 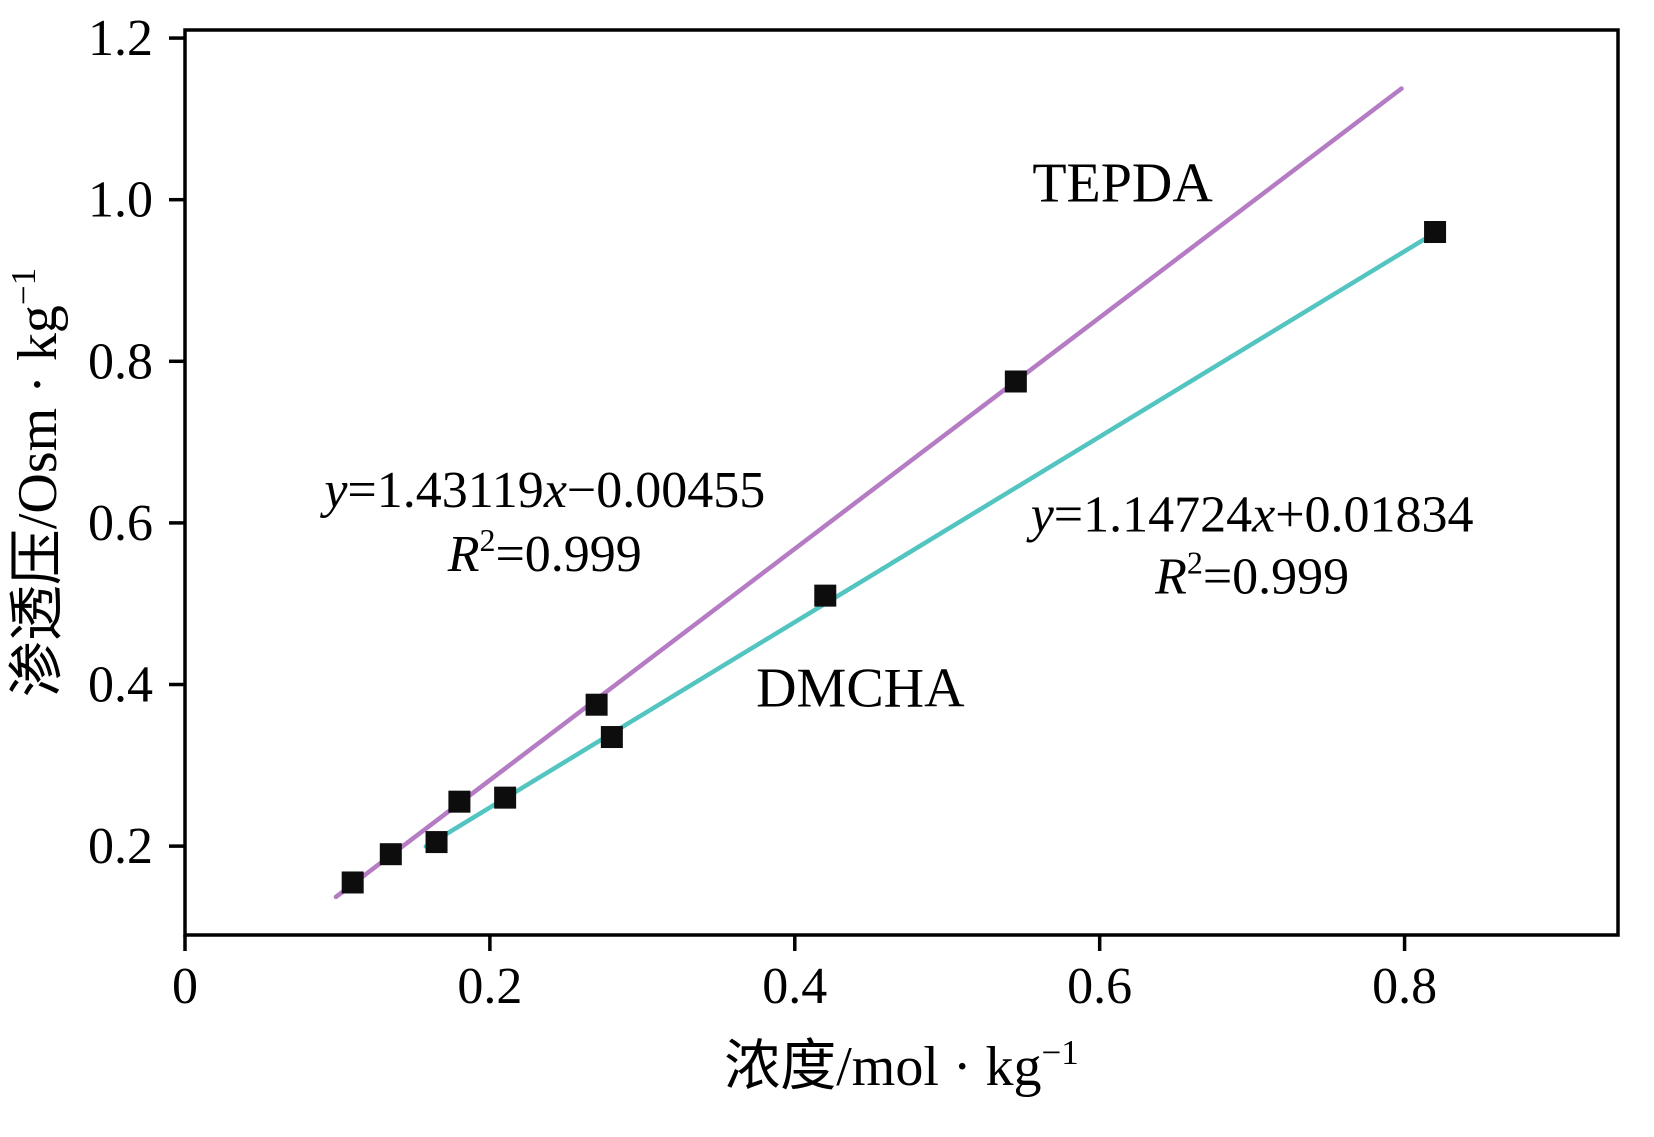 I want to click on y-tick-label: 0.6, so click(x=120, y=523).